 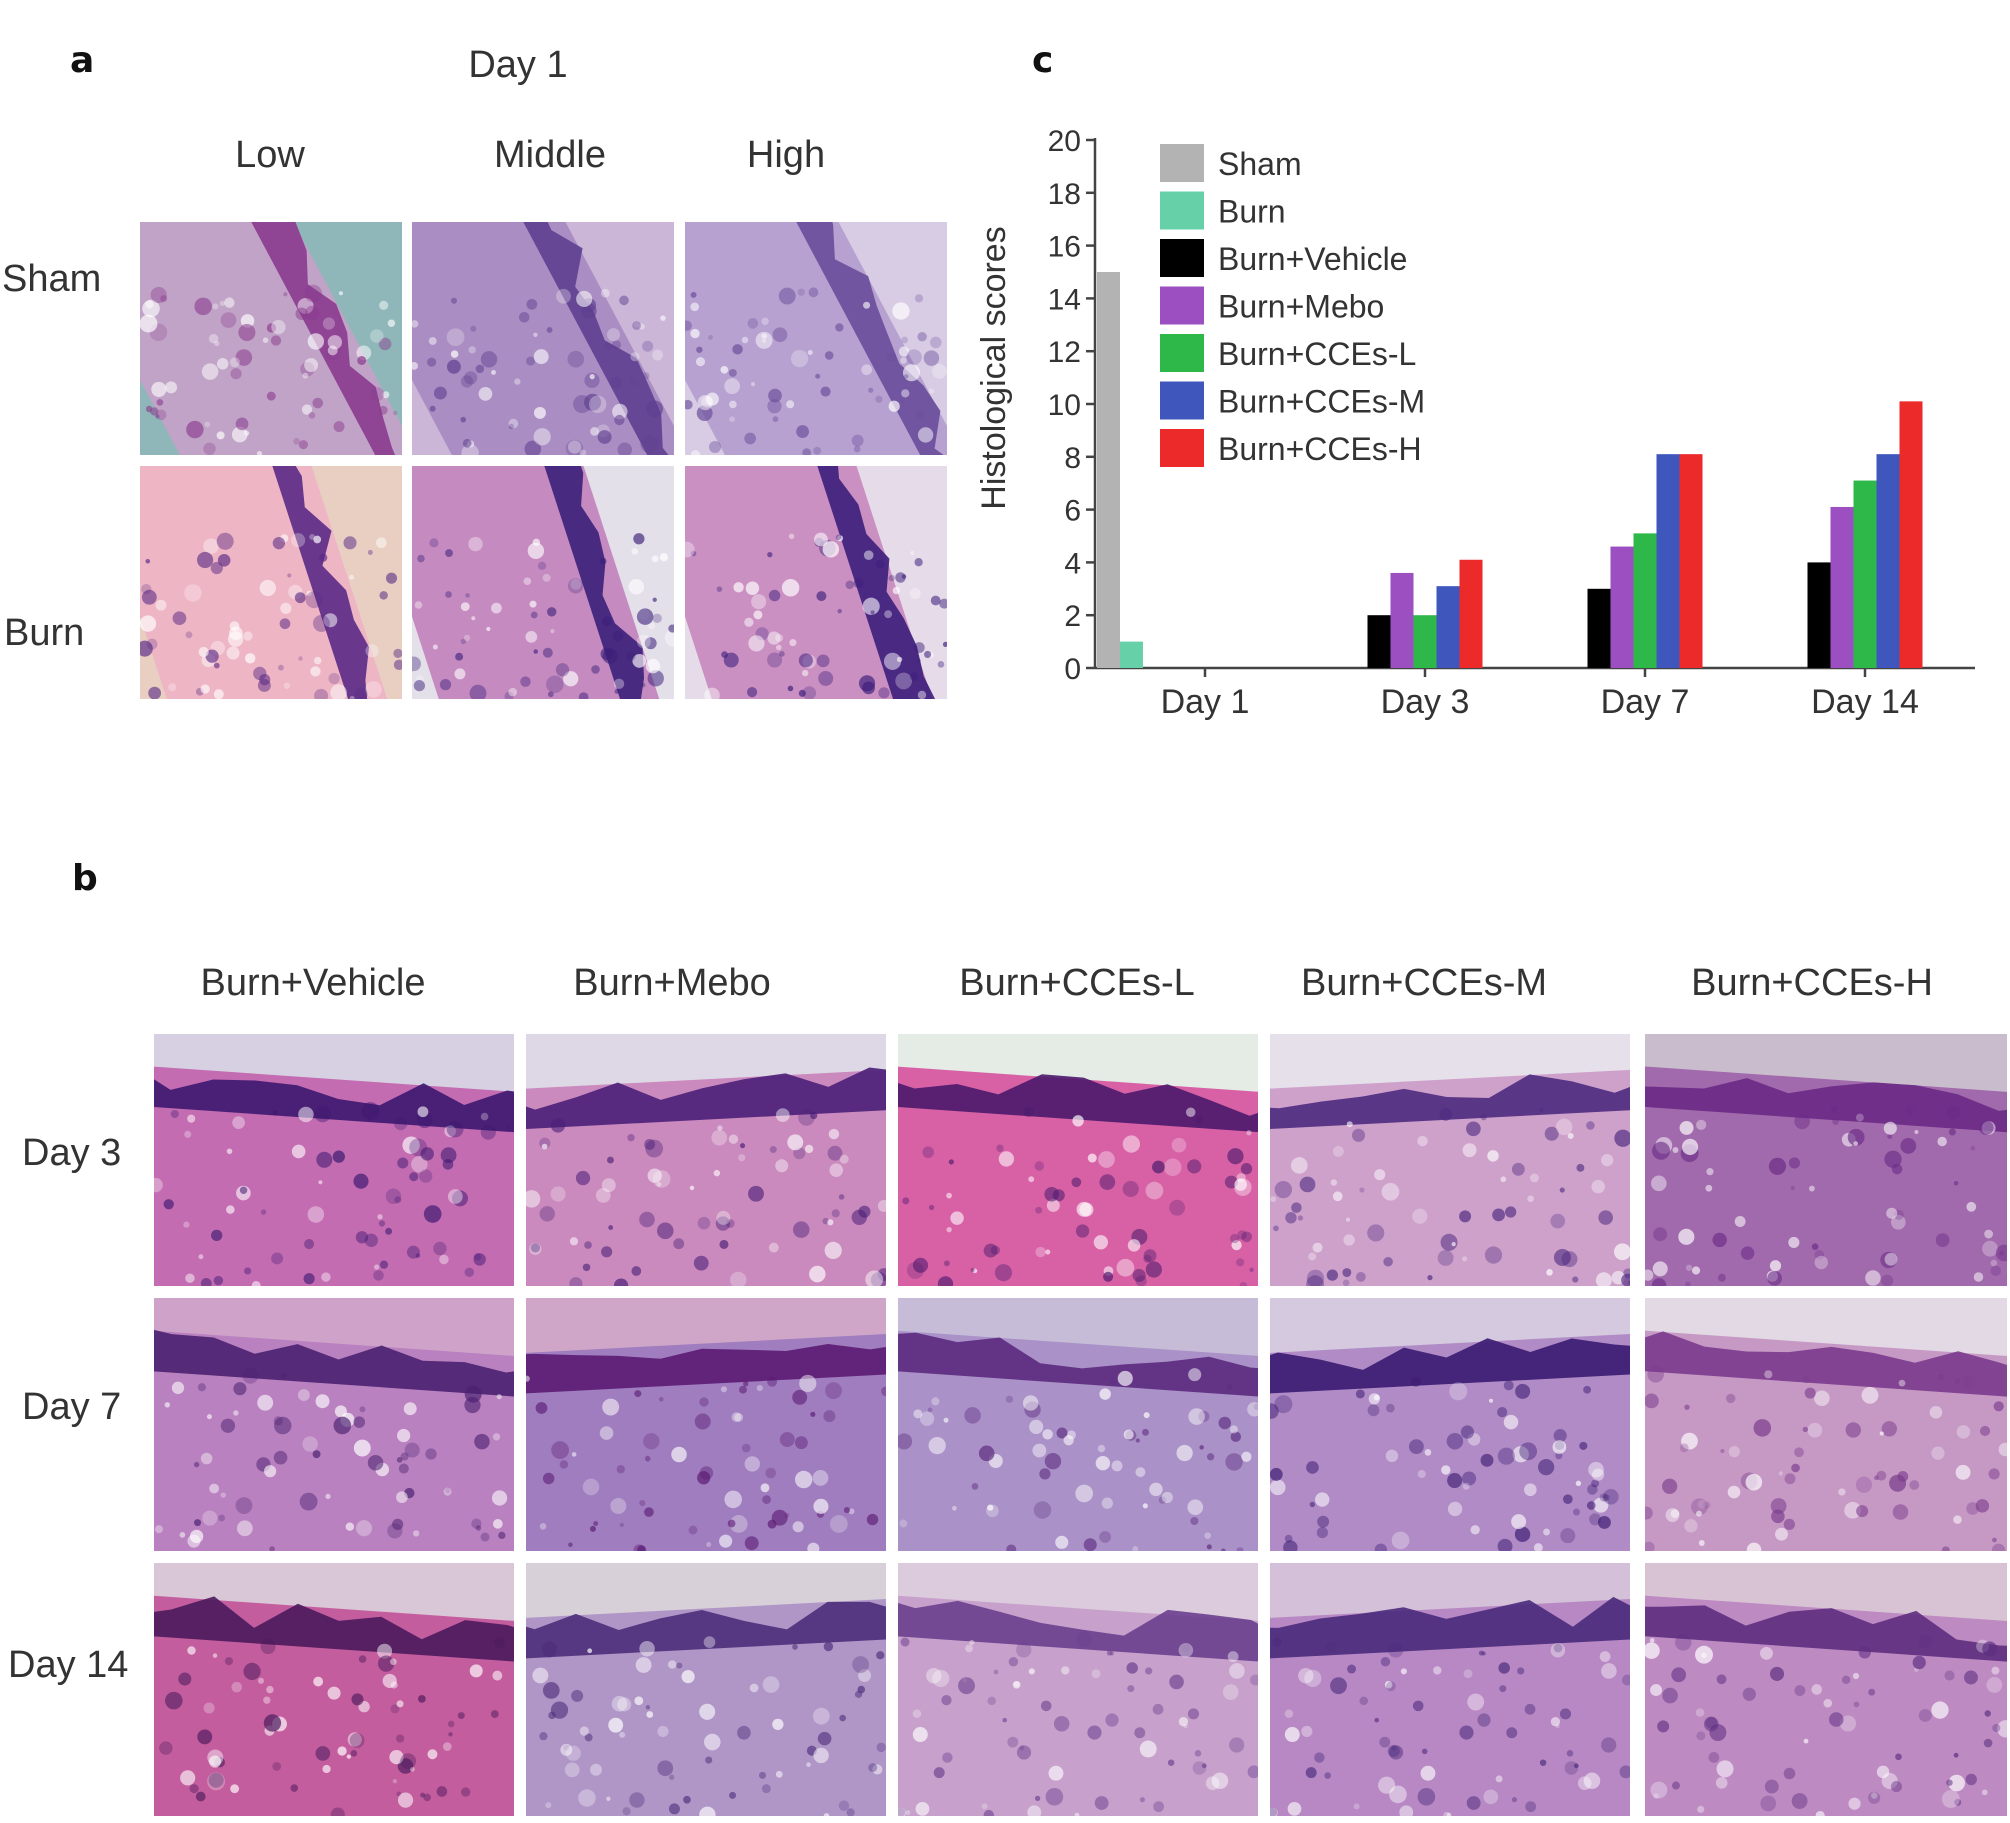 What do you see at coordinates (1471, 613) in the screenshot?
I see `bar-burn-cces-h-day3` at bounding box center [1471, 613].